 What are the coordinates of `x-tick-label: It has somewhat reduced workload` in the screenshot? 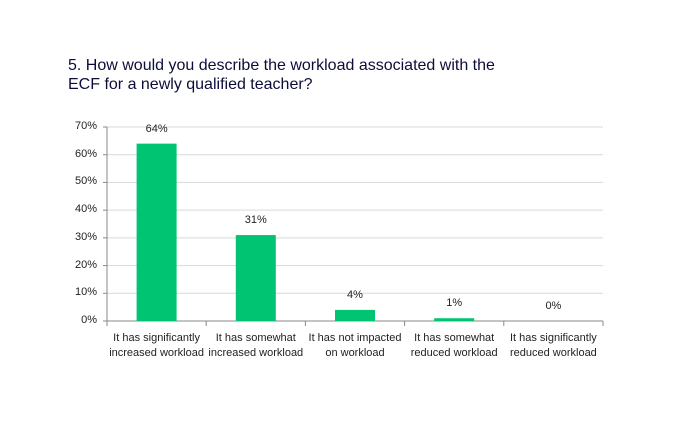 It's located at (454, 345).